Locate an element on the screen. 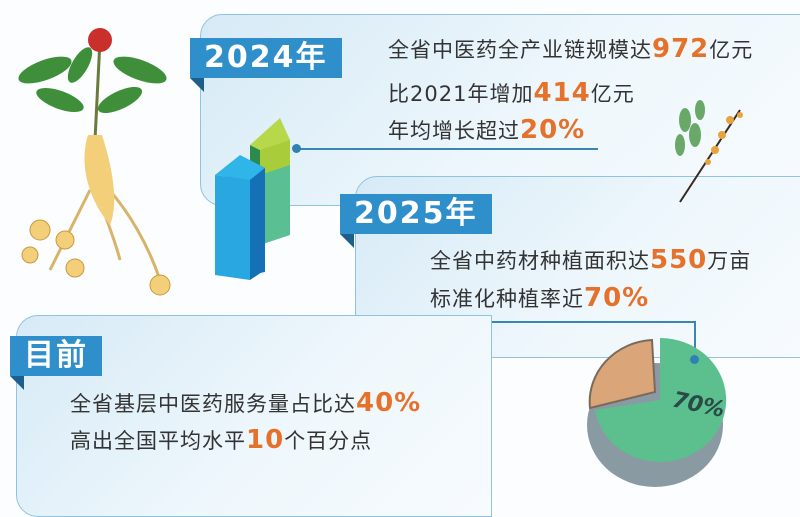 This screenshot has width=800, height=517. bar-green-top is located at coordinates (270, 134).